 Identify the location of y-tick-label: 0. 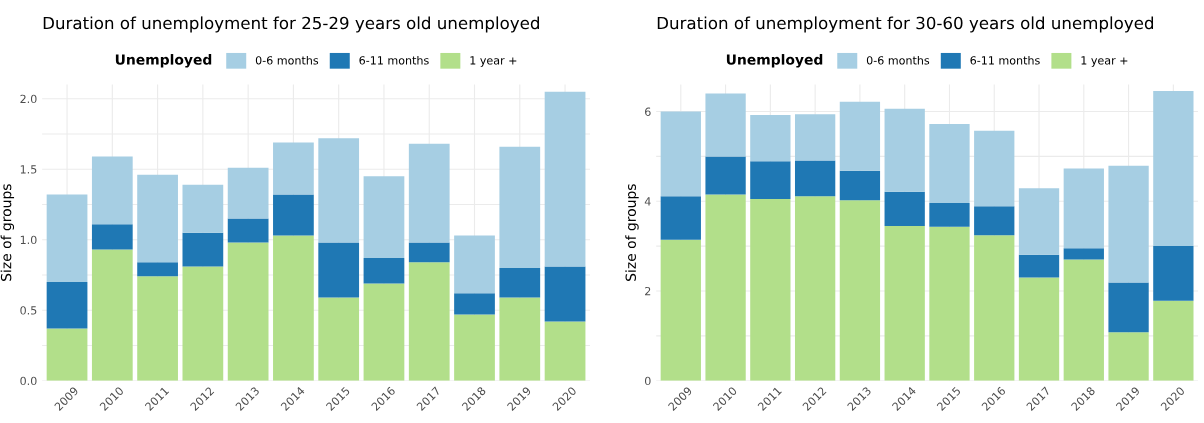
(647, 381).